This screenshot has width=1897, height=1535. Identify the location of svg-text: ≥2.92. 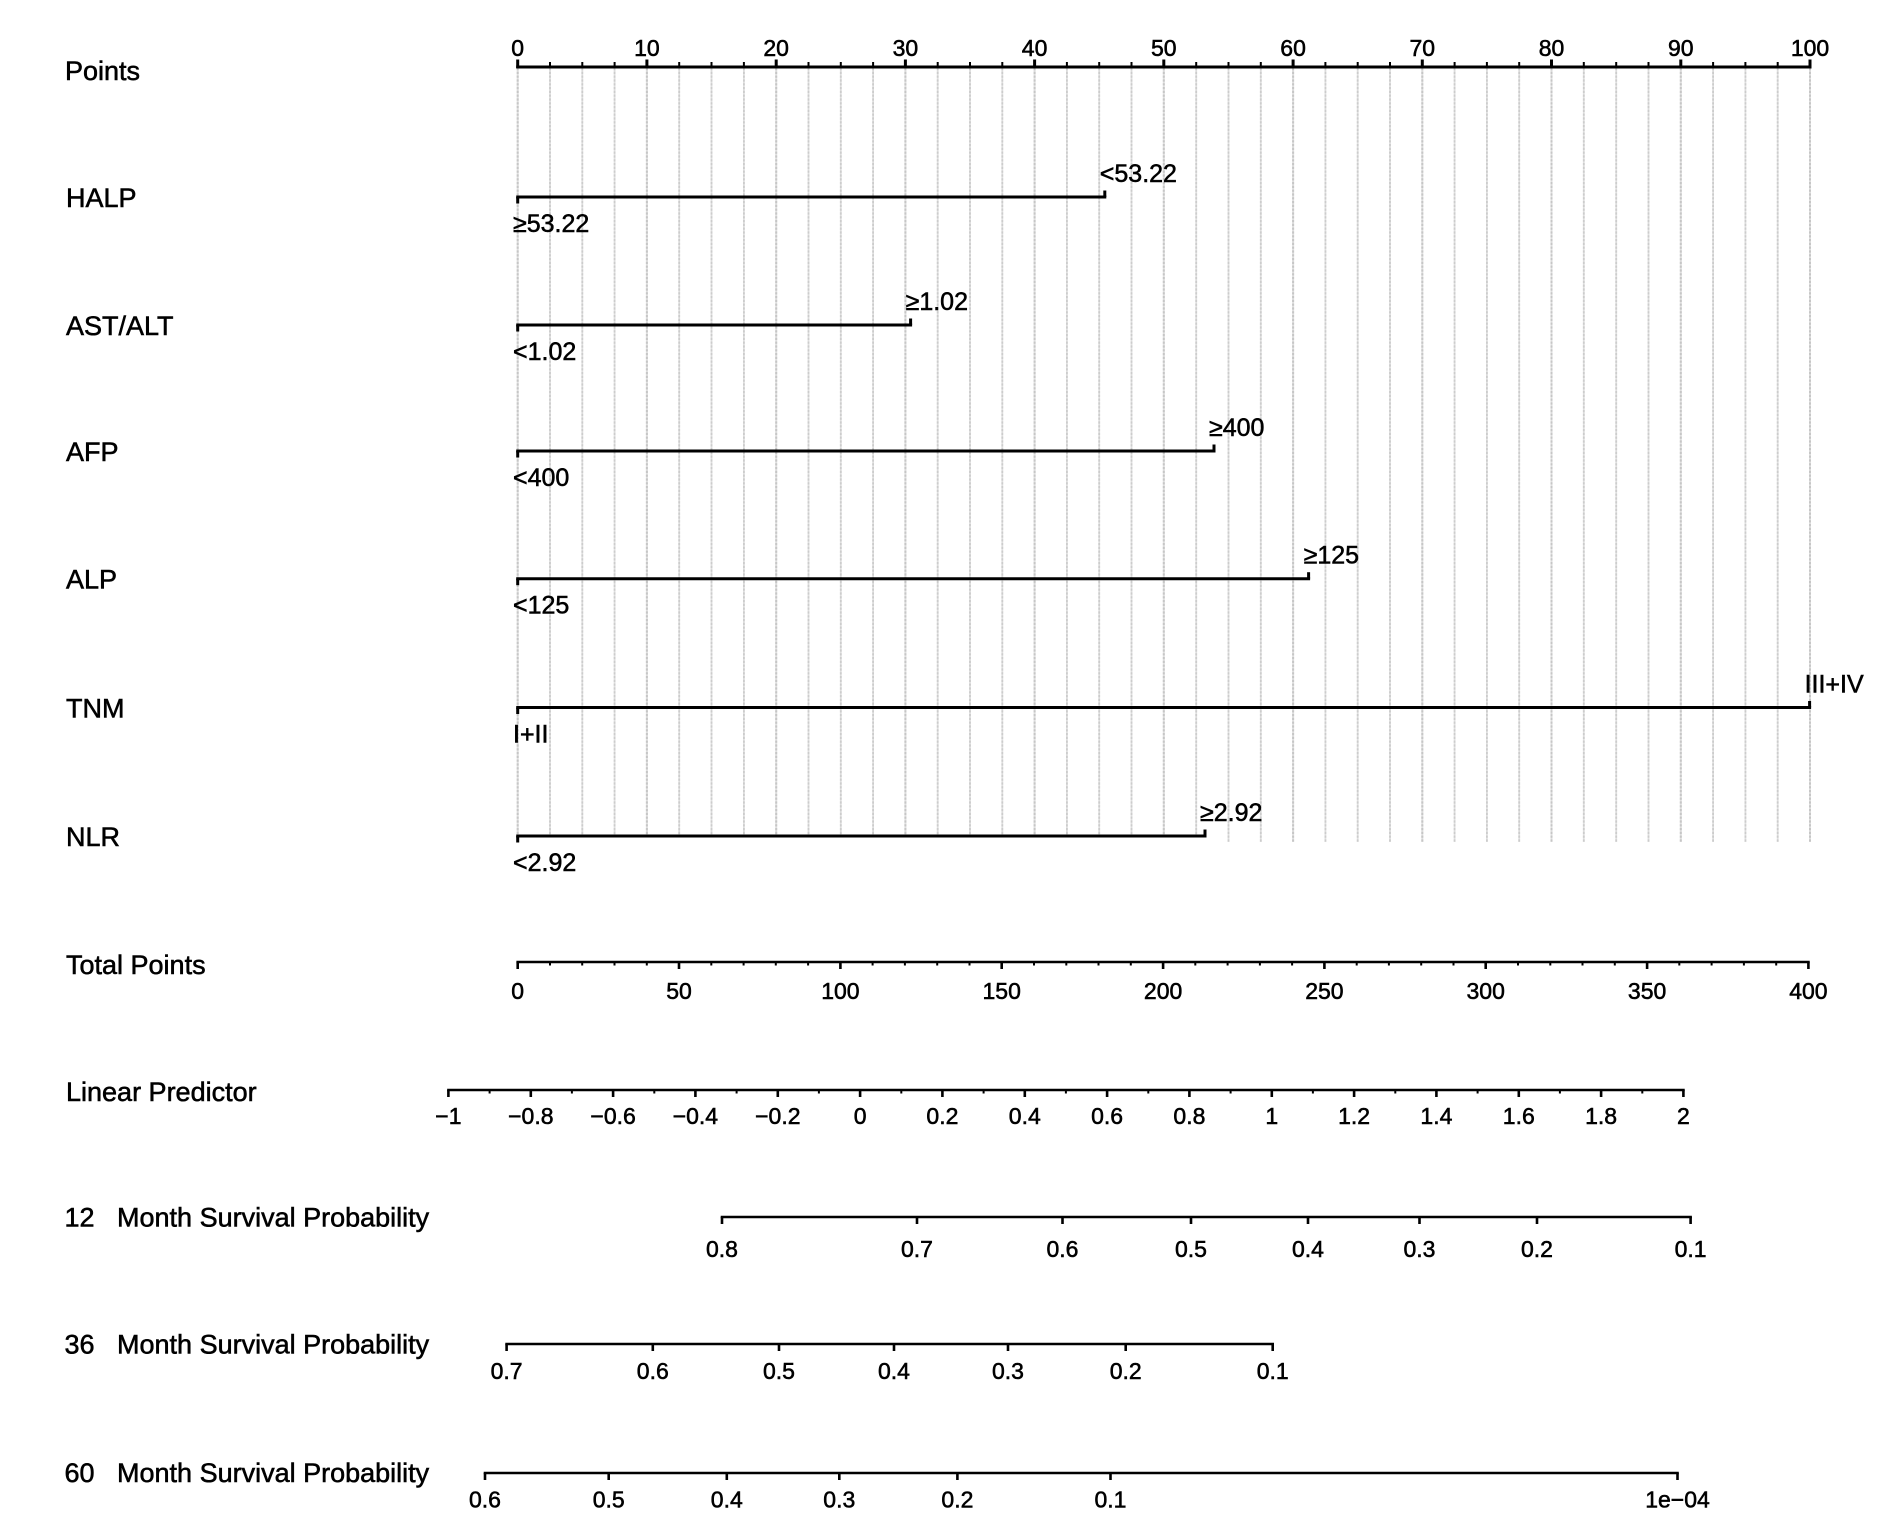
(1231, 813).